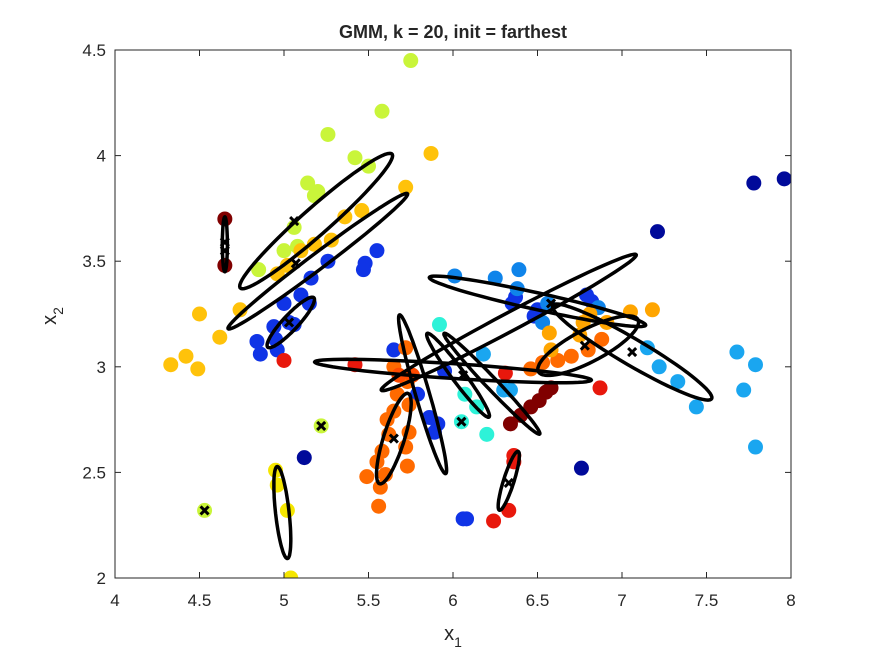 The height and width of the screenshot is (656, 875). I want to click on x-tick-label: 4, so click(114, 600).